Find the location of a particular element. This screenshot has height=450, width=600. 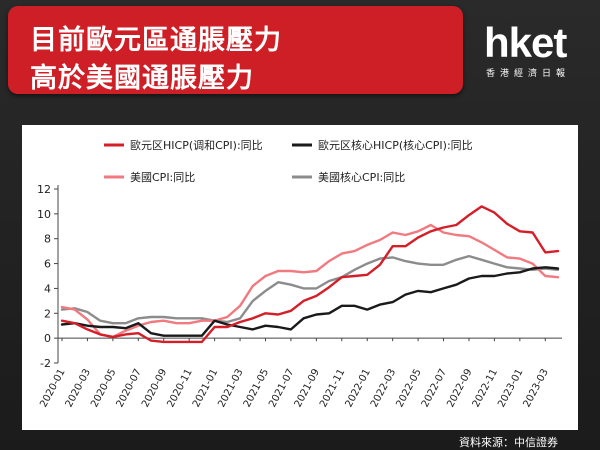

y-tick-label: 10 is located at coordinates (44, 214).